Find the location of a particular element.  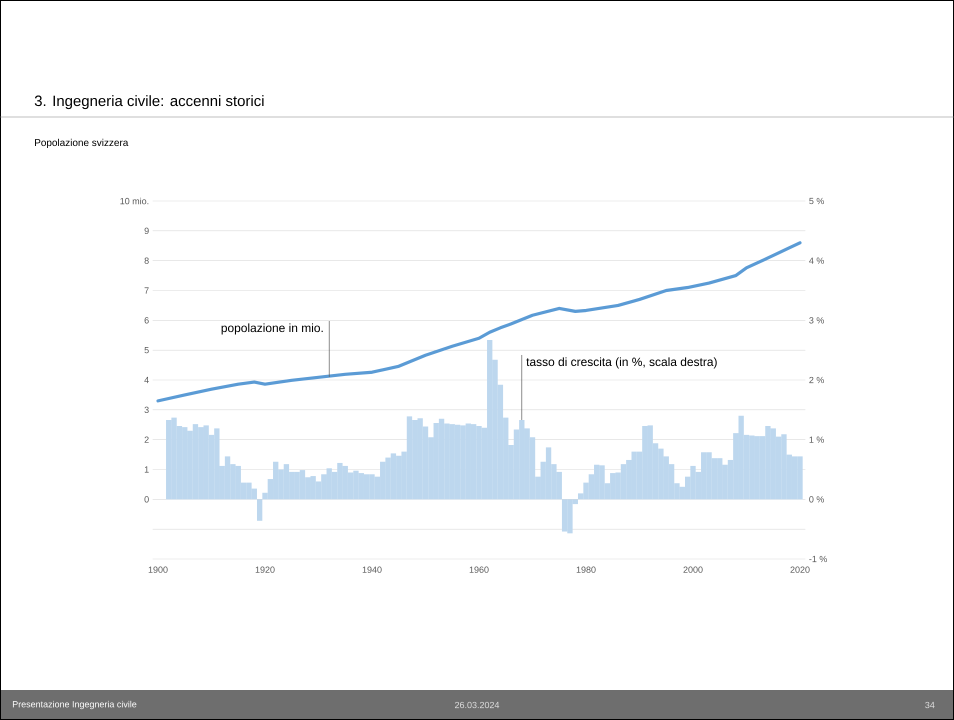

x-tick-label: 2000 is located at coordinates (693, 569).